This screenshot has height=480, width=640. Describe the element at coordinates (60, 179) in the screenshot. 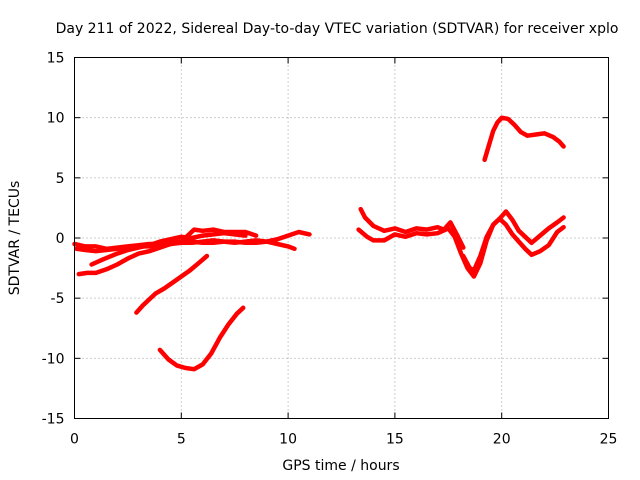

I see `y-tick-label: 5` at that location.